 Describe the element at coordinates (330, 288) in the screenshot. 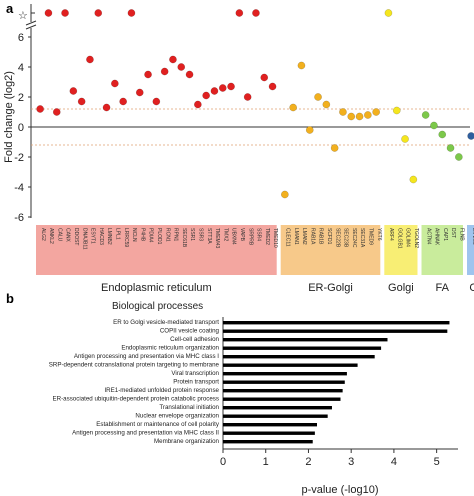

I see `category-name: ER-Golgi` at that location.